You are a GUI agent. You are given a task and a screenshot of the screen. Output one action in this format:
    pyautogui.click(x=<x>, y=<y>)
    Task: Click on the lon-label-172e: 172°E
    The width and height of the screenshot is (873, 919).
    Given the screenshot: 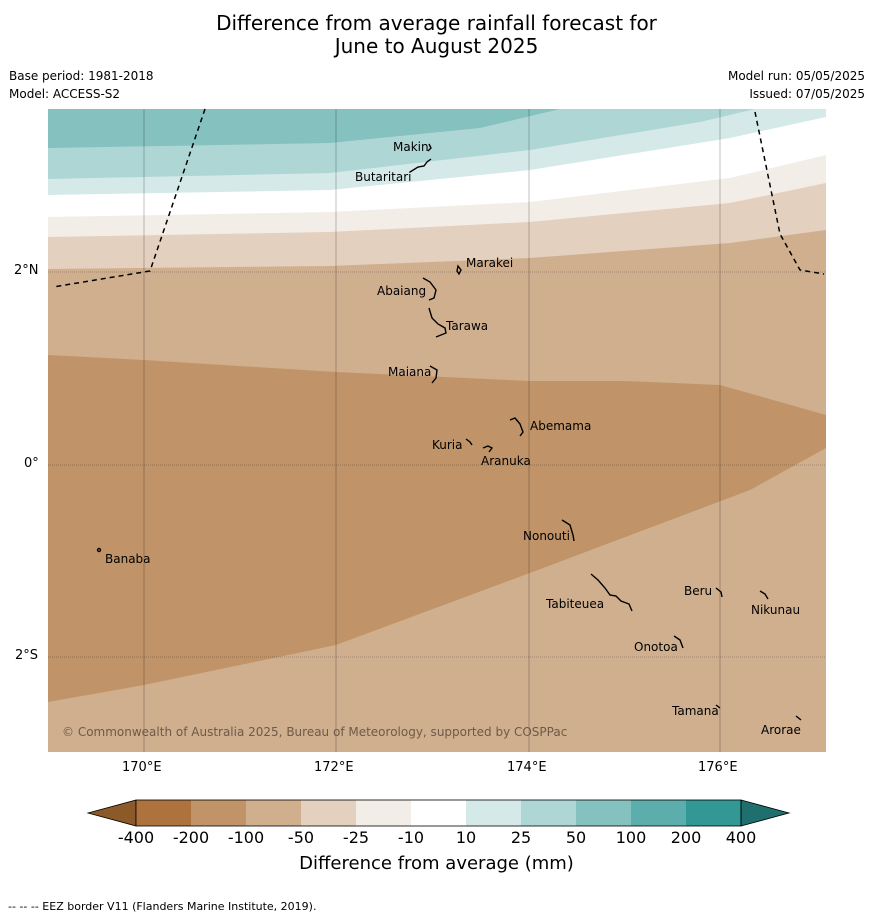 What is the action you would take?
    pyautogui.click(x=334, y=767)
    